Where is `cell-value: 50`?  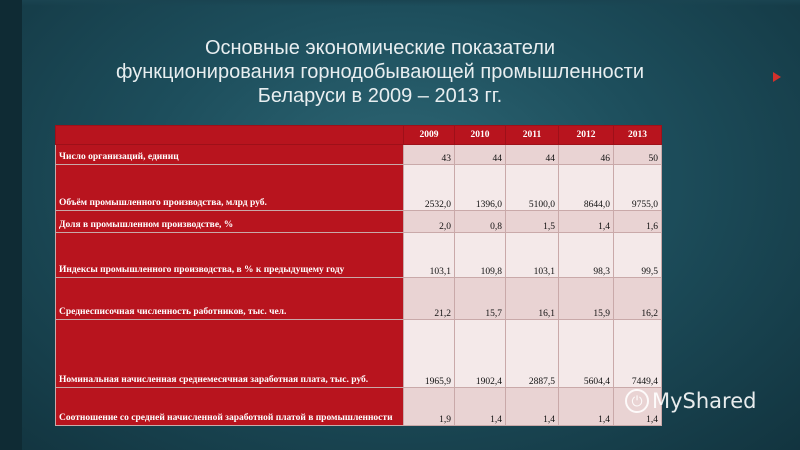
cell-value: 50 is located at coordinates (637, 154).